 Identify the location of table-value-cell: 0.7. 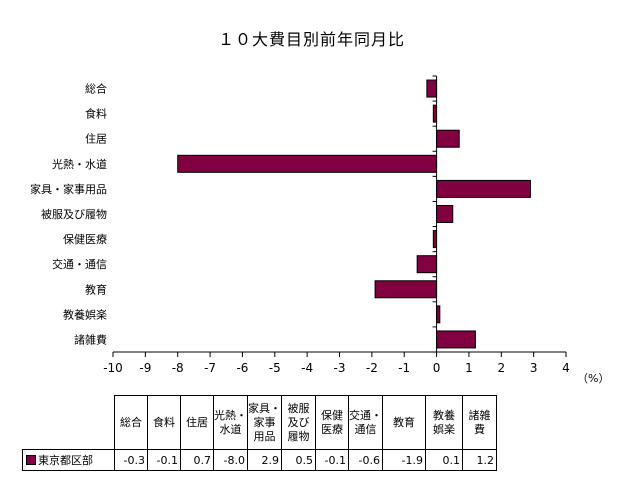
(197, 460).